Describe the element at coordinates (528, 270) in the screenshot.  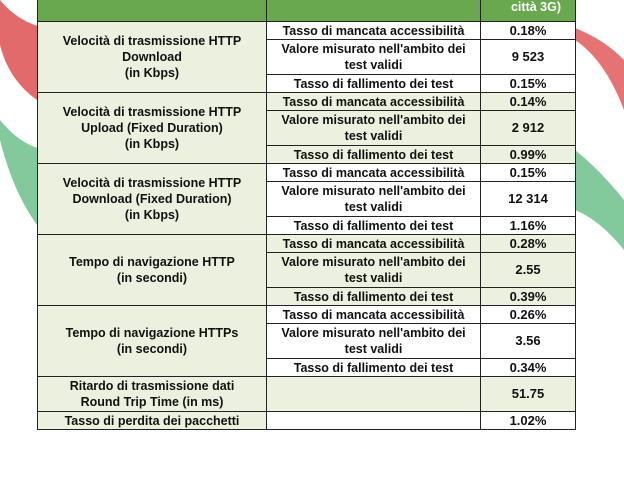
I see `value-cell: 2.55` at that location.